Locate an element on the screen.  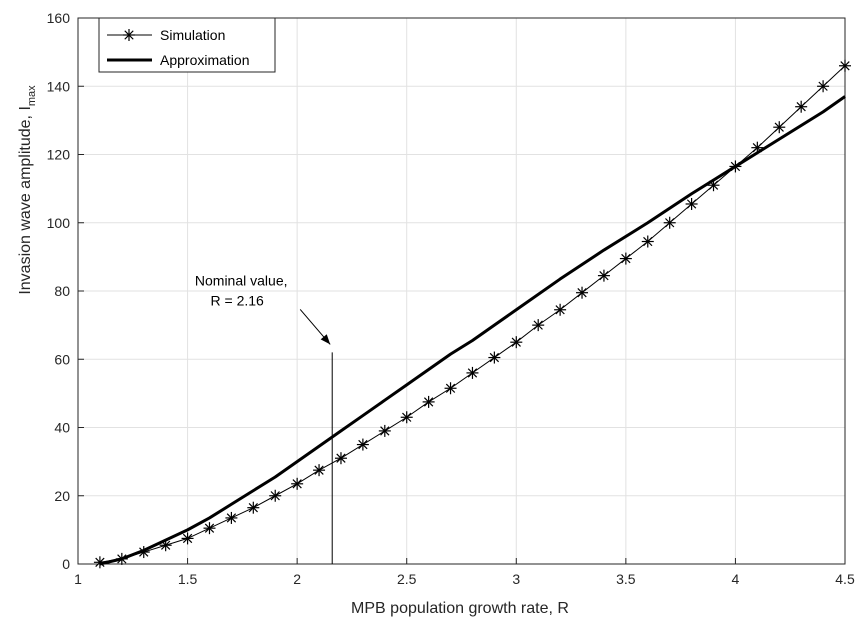
y-axis-label-subscript: max is located at coordinates (32, 95).